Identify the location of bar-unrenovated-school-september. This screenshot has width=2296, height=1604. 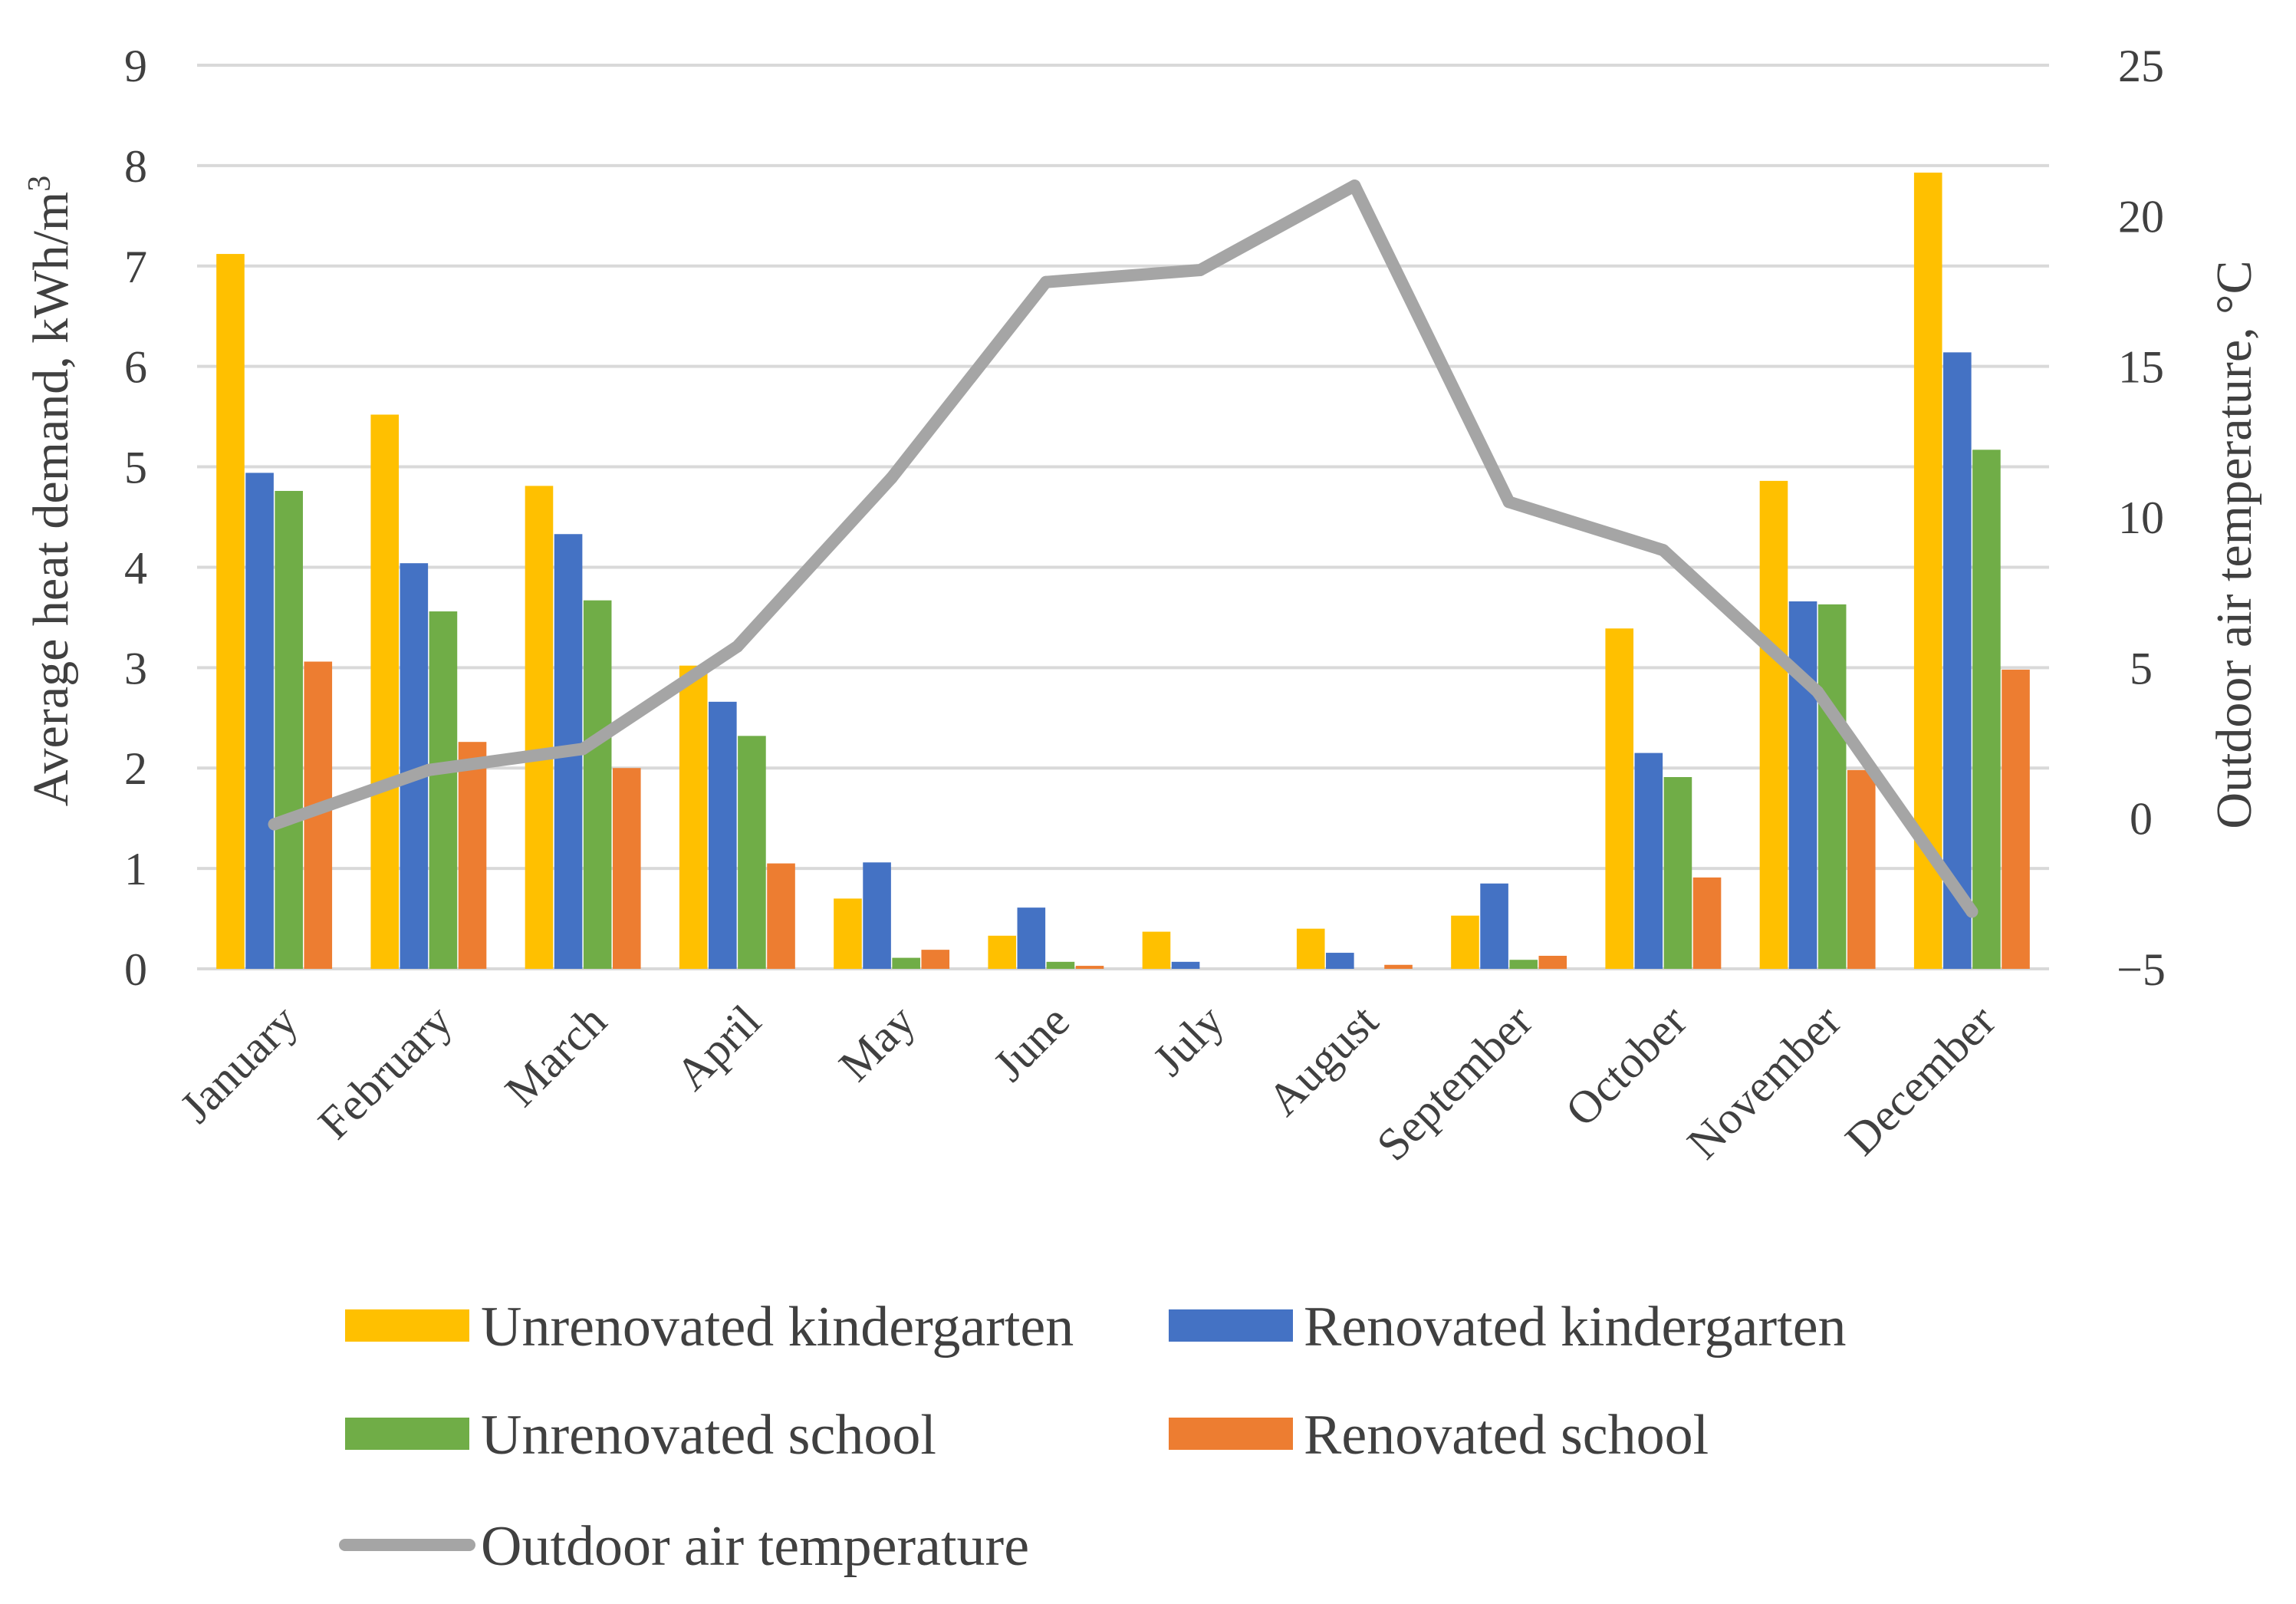
(1523, 964).